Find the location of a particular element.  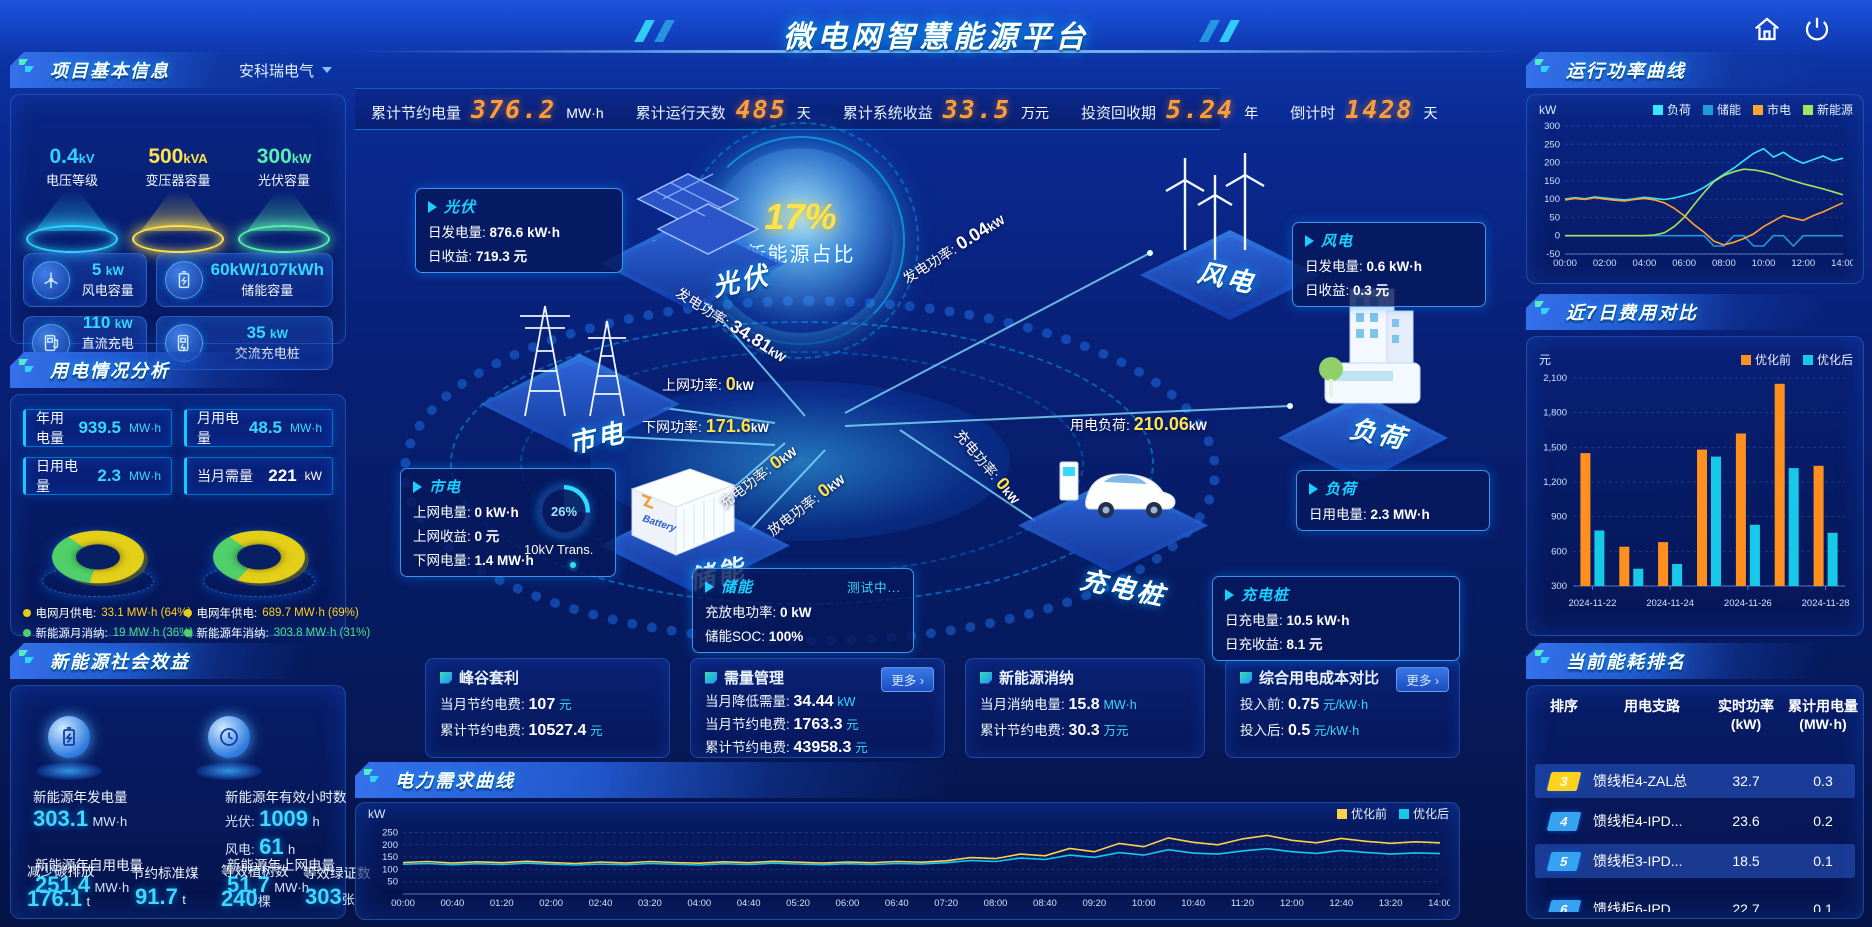

wind-turbine-icon is located at coordinates (1215, 206).